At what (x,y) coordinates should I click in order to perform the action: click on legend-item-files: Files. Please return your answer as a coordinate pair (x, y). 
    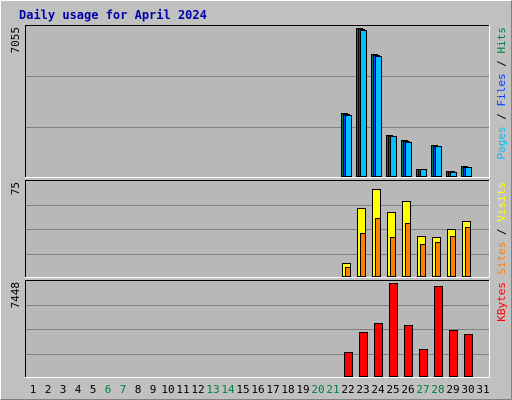
    Looking at the image, I should click on (501, 89).